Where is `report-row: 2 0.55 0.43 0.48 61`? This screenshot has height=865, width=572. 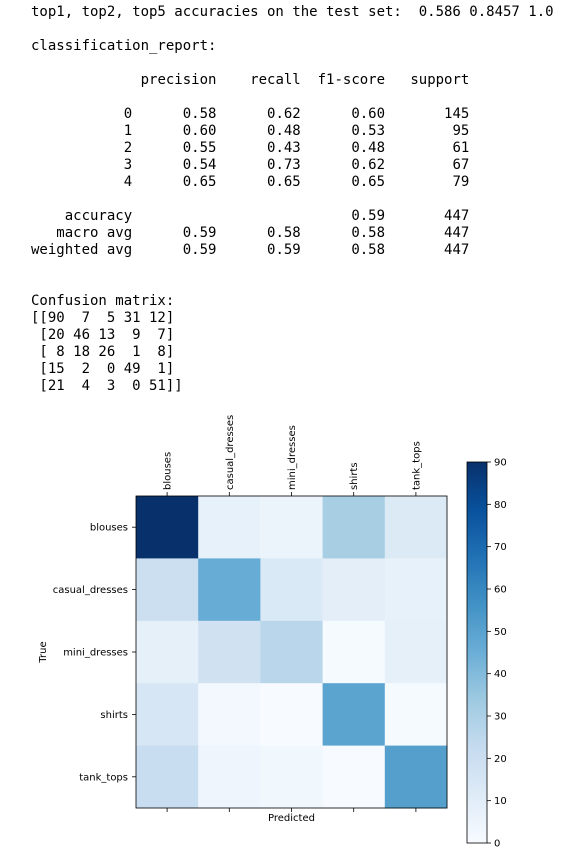
report-row: 2 0.55 0.43 0.48 61 is located at coordinates (250, 148).